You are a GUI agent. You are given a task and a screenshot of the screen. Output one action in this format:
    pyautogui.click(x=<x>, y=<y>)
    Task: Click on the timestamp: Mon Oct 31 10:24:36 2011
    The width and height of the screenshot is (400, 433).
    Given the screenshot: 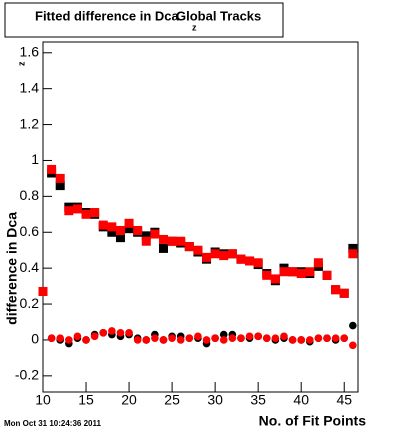 What is the action you would take?
    pyautogui.click(x=52, y=423)
    